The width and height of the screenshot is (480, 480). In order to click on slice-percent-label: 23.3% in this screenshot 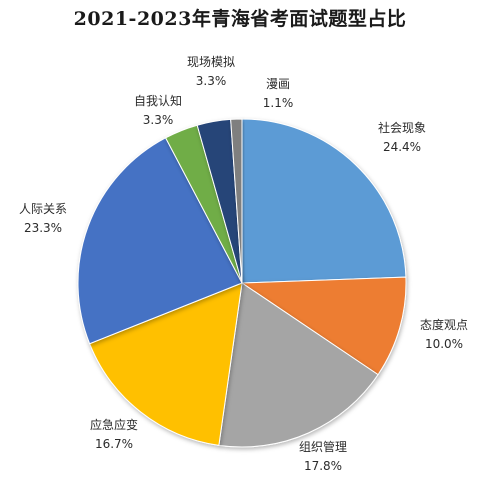, I will do `click(43, 228)`.